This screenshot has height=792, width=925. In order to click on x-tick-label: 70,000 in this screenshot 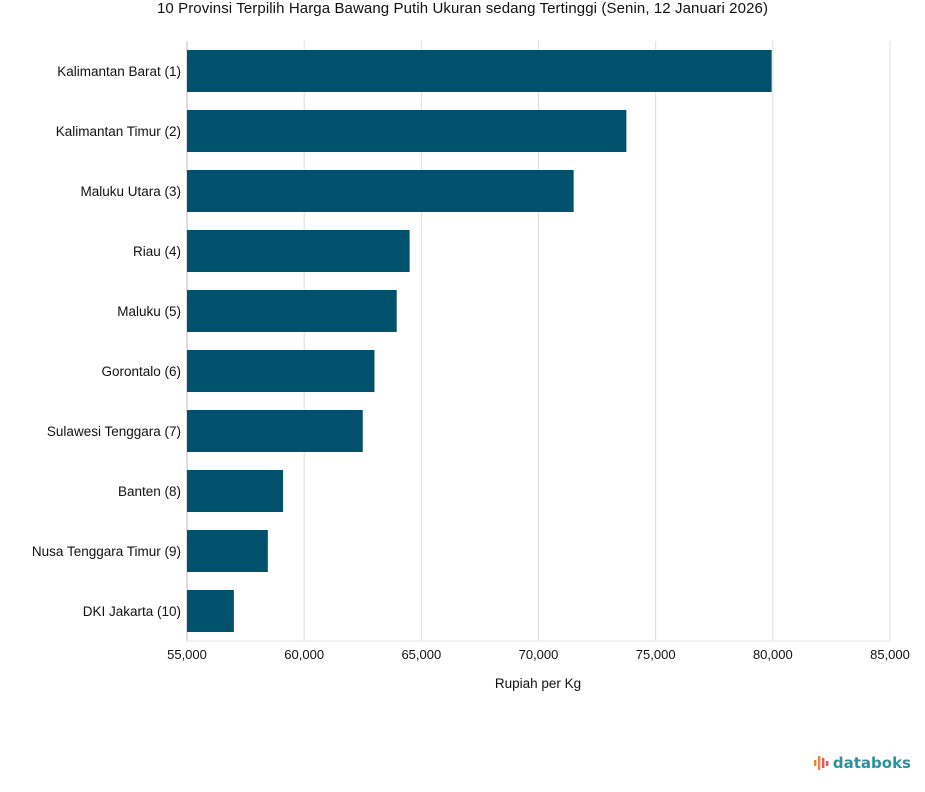, I will do `click(539, 654)`.